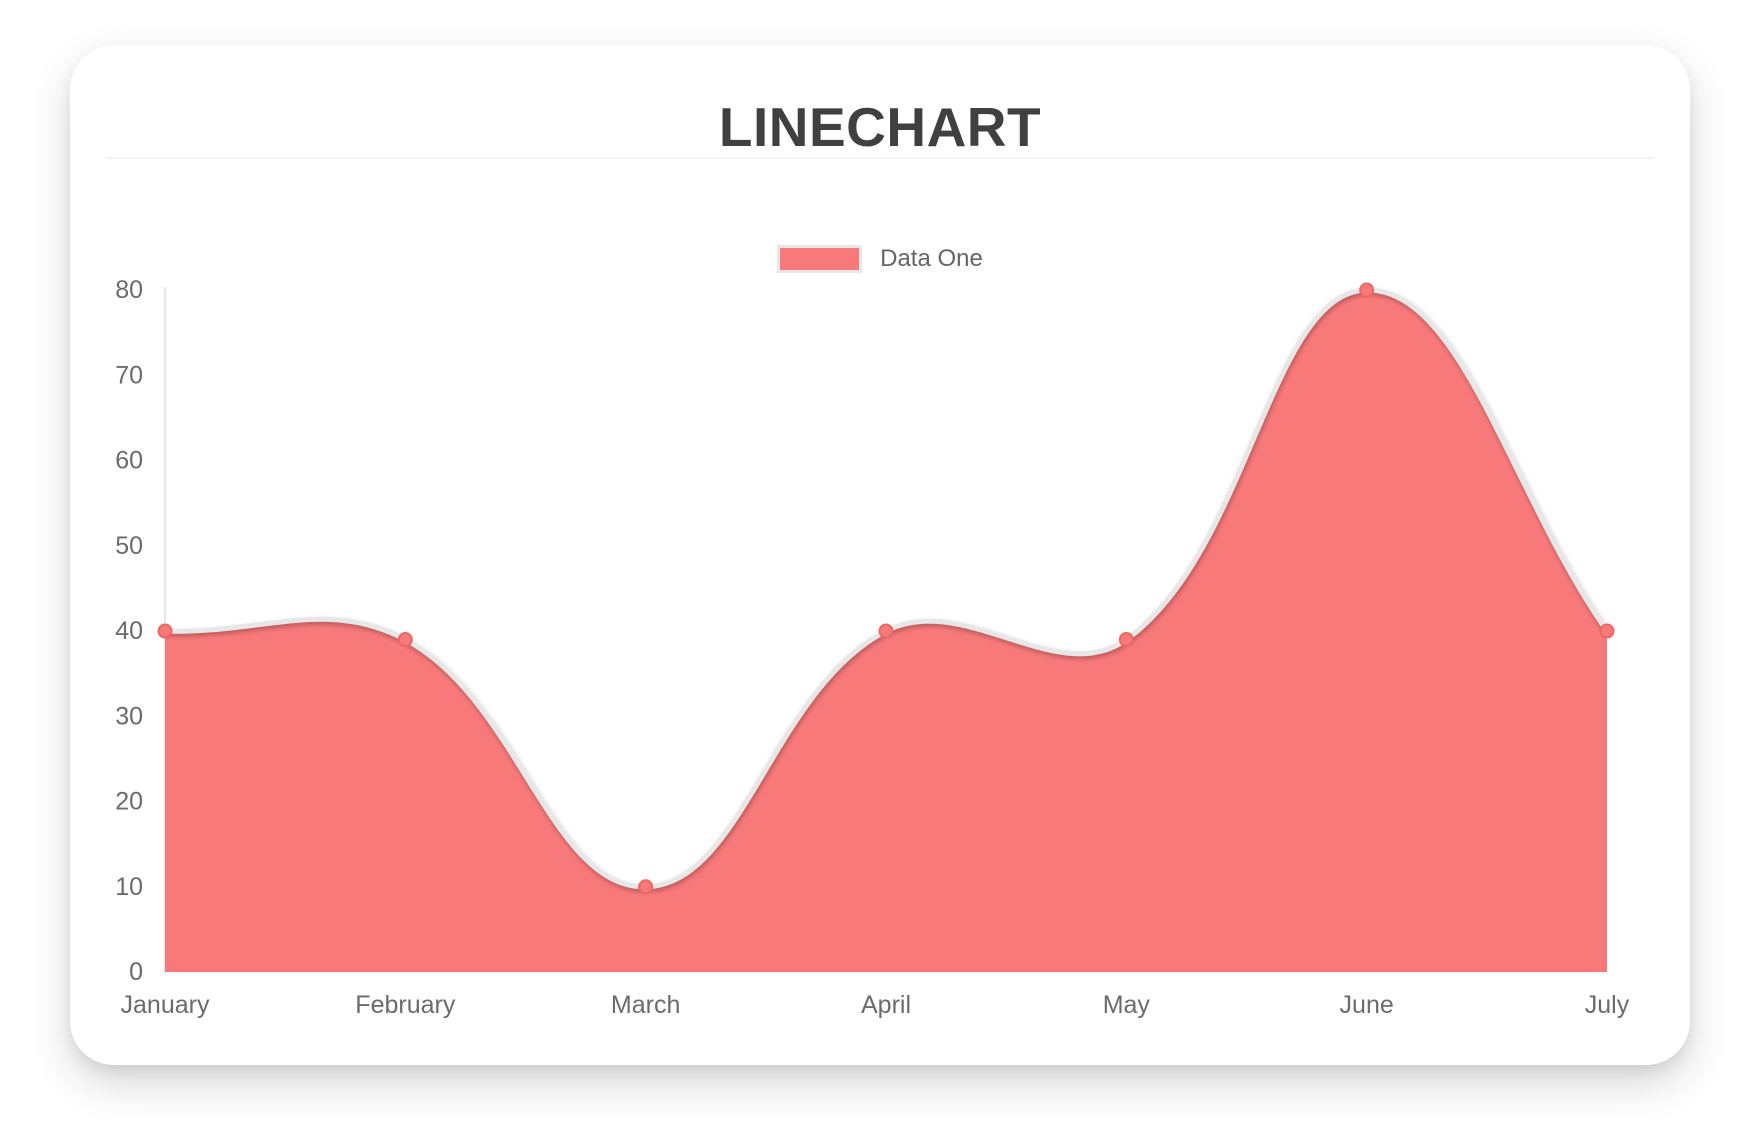 The image size is (1763, 1130). I want to click on svg-text: 20, so click(129, 802).